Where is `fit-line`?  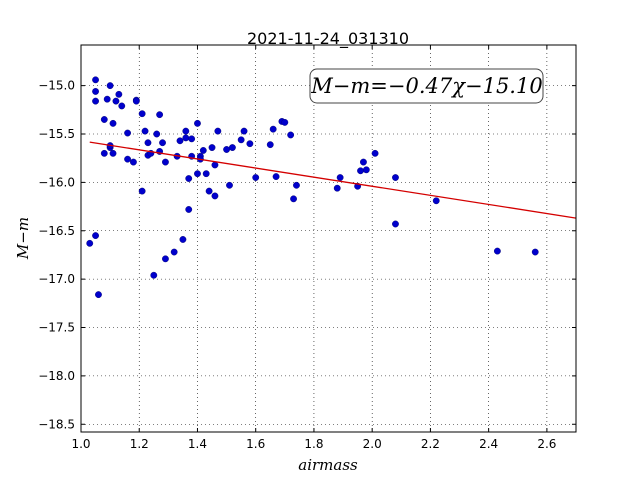 fit-line is located at coordinates (333, 180).